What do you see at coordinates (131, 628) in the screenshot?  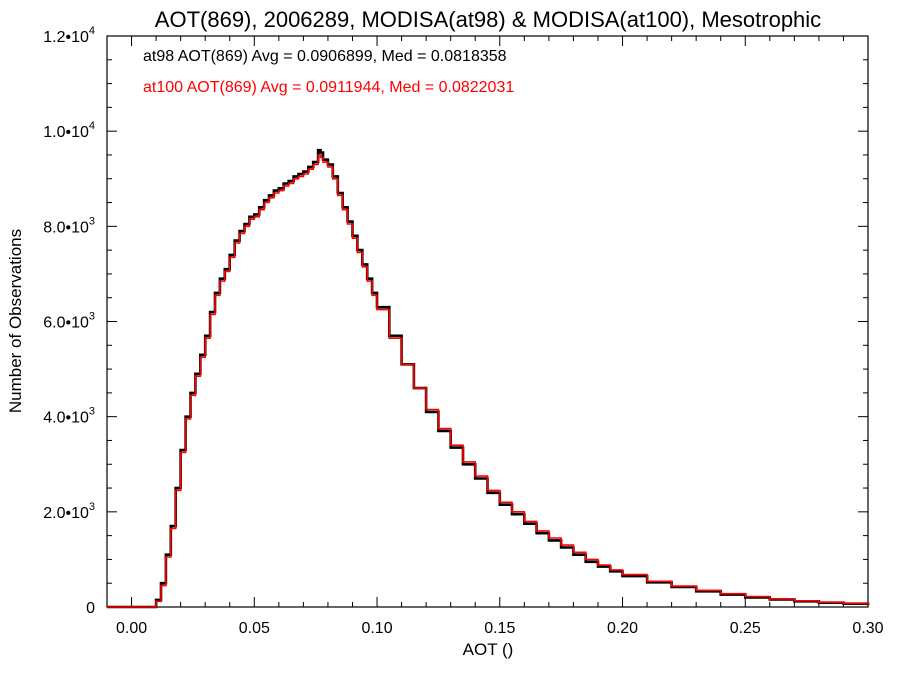 I see `x-tick-label: 0.00` at bounding box center [131, 628].